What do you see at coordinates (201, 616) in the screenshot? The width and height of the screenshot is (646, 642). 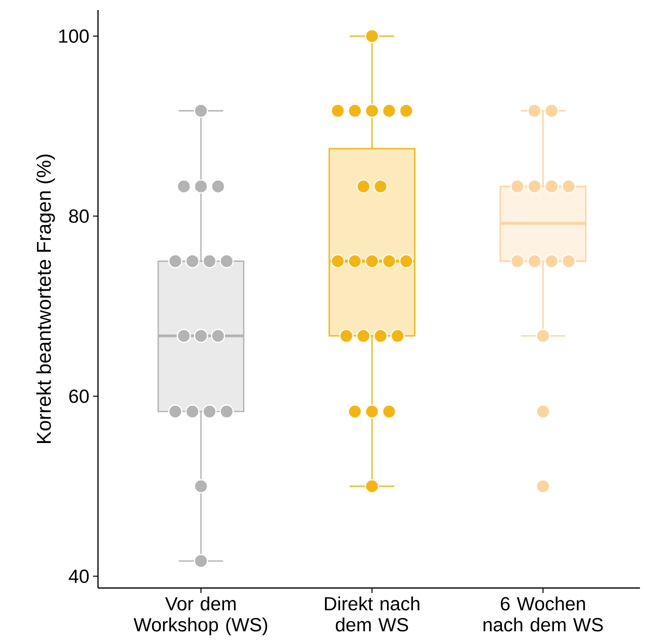 I see `x-tick-label: Vor dem Workshop (WS)` at bounding box center [201, 616].